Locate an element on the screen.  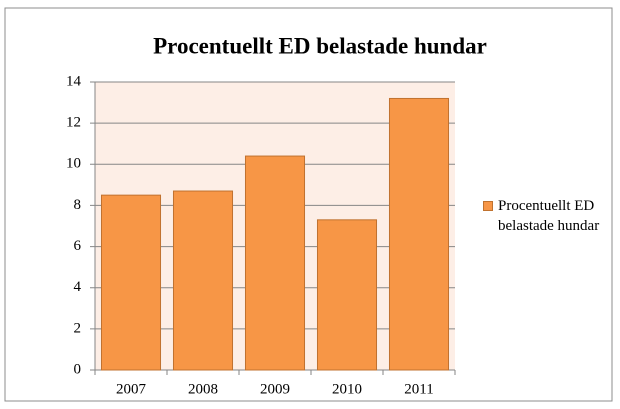
x-tick-label: 2009 is located at coordinates (275, 389).